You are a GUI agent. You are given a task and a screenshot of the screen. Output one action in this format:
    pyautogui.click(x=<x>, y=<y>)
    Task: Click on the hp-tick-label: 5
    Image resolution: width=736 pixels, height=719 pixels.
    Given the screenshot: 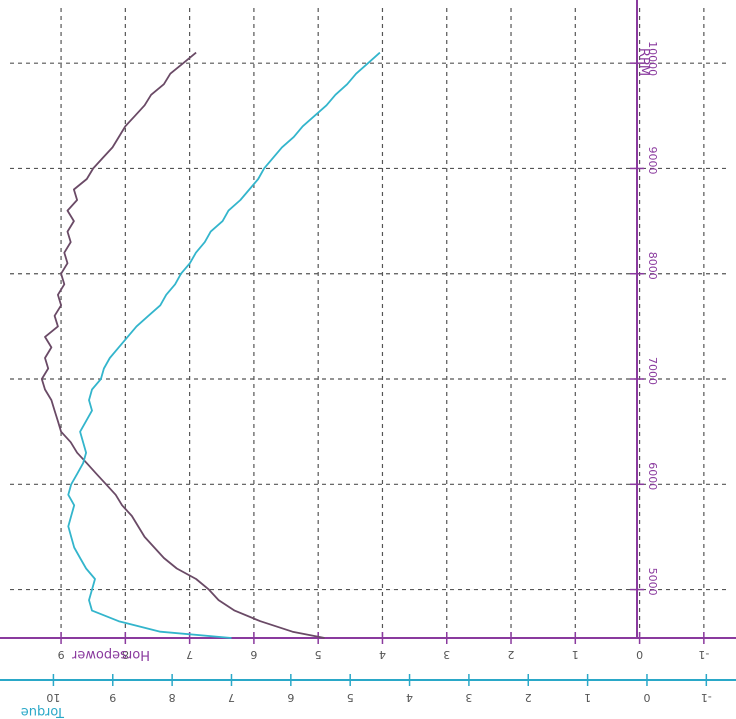 What is the action you would take?
    pyautogui.click(x=318, y=654)
    